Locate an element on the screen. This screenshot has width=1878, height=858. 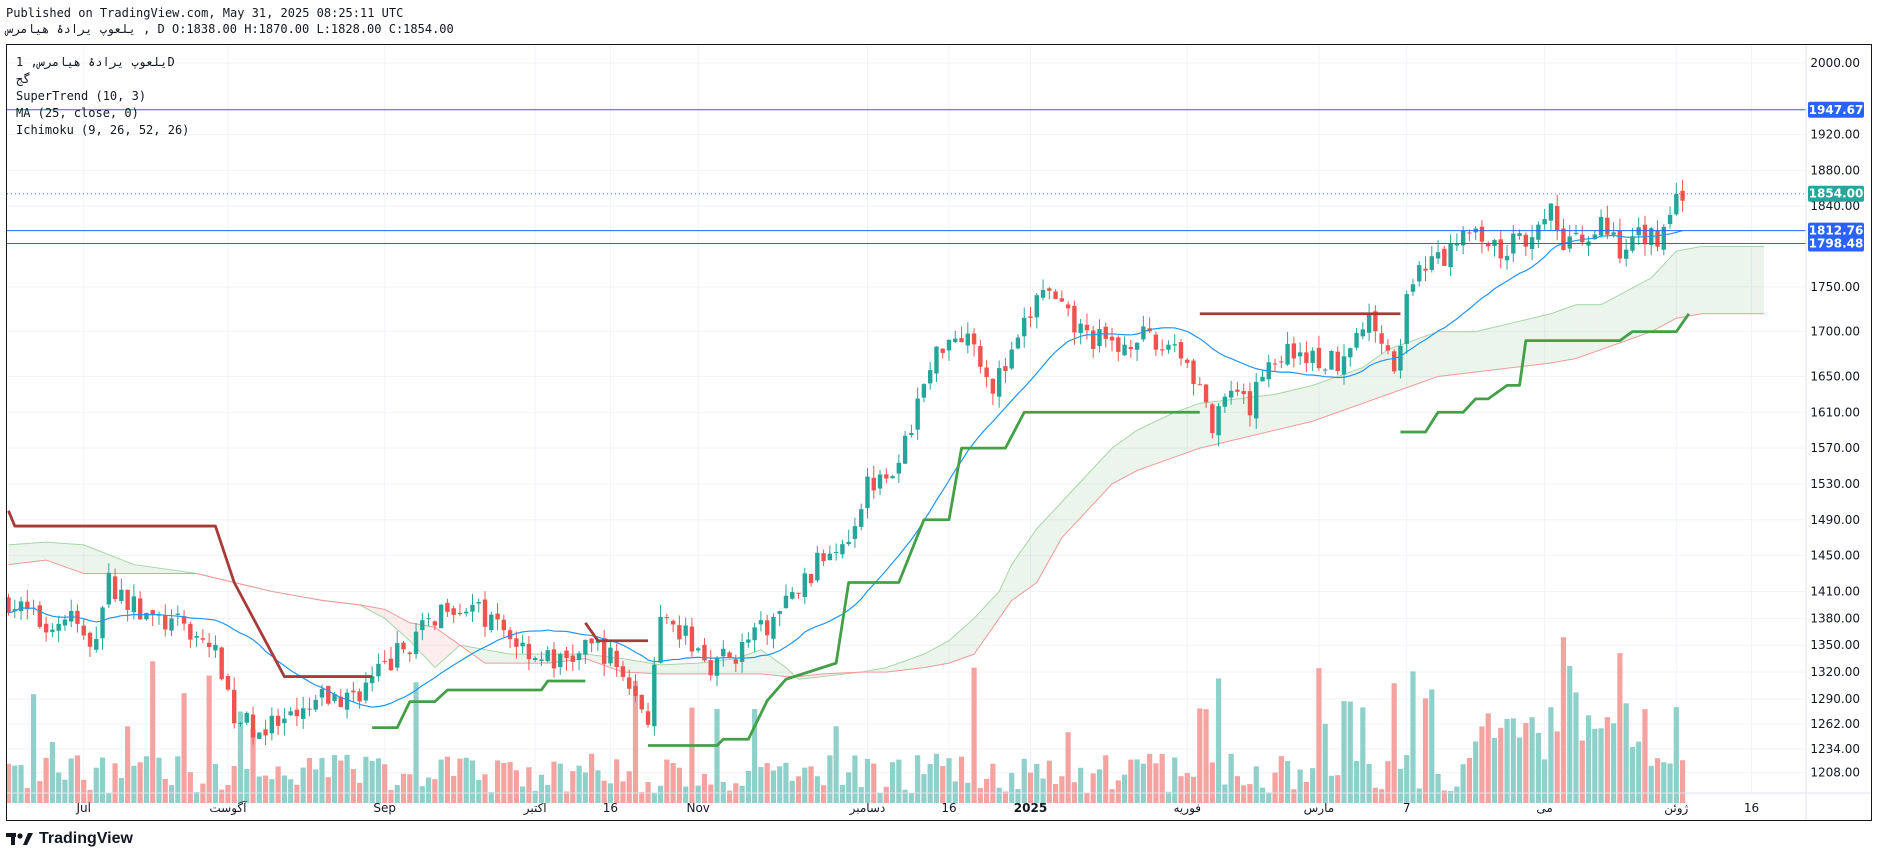
supertrend-line is located at coordinates (1545, 373).